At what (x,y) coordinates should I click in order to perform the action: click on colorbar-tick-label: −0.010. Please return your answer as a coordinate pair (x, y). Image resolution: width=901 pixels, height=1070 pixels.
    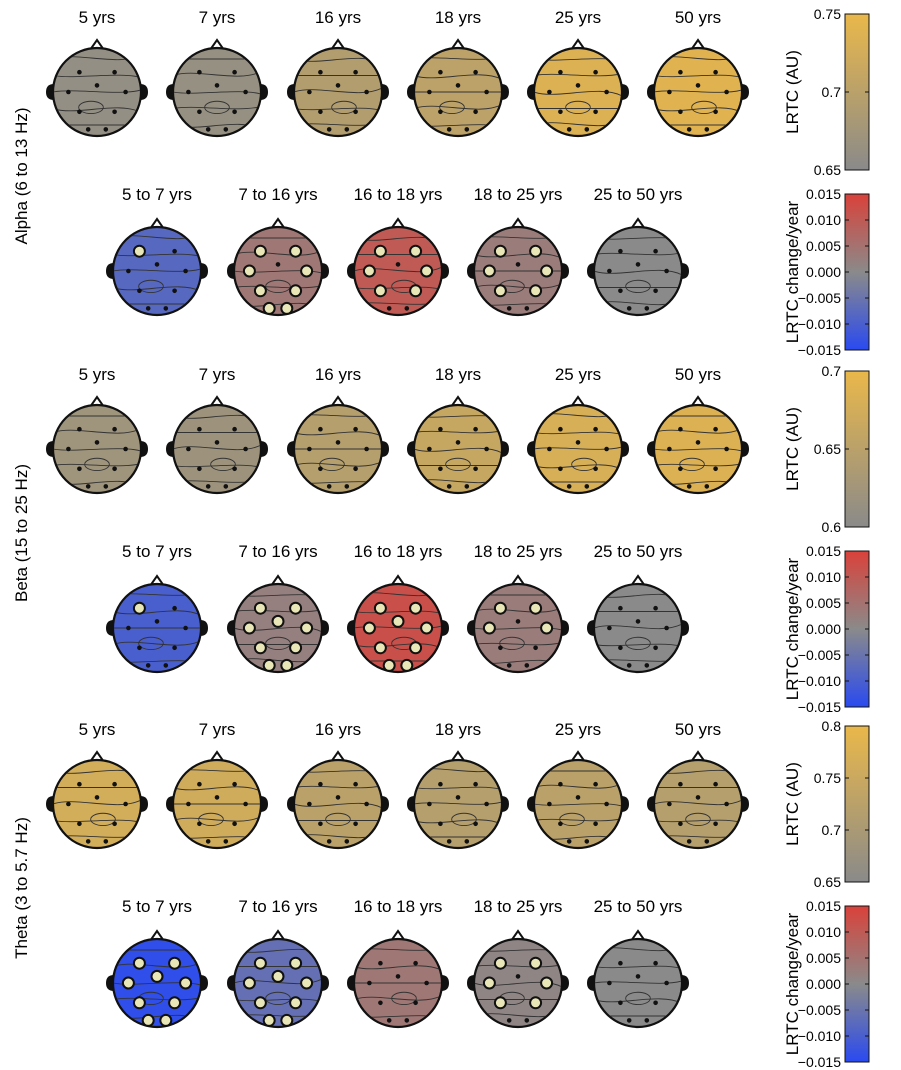
    Looking at the image, I should click on (819, 324).